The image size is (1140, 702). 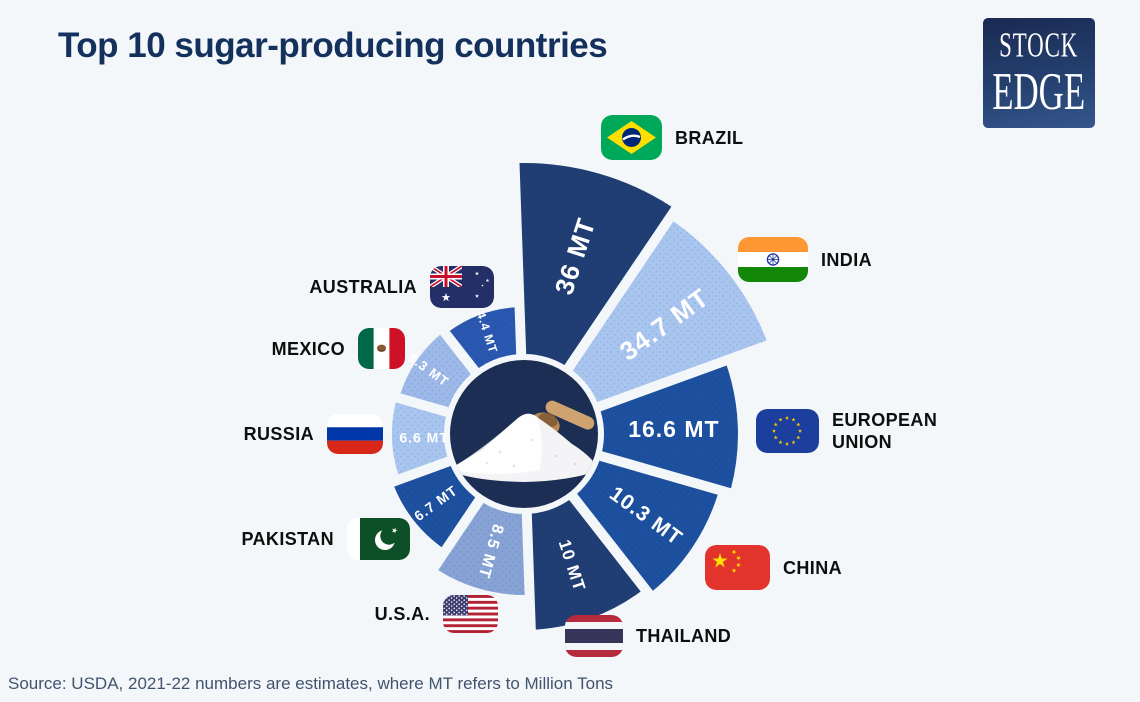 What do you see at coordinates (812, 567) in the screenshot?
I see `country-label-china: CHINA` at bounding box center [812, 567].